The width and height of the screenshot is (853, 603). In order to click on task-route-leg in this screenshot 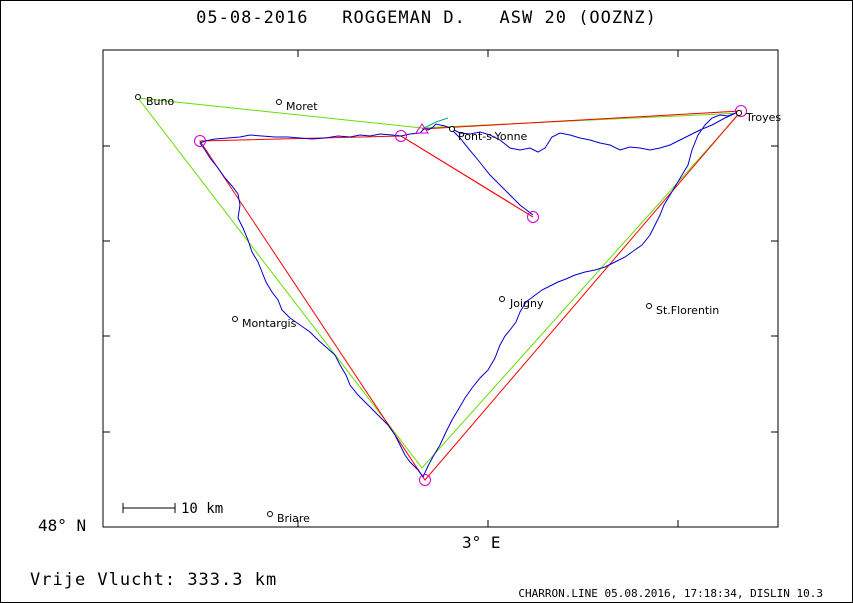, I will do `click(467, 176)`.